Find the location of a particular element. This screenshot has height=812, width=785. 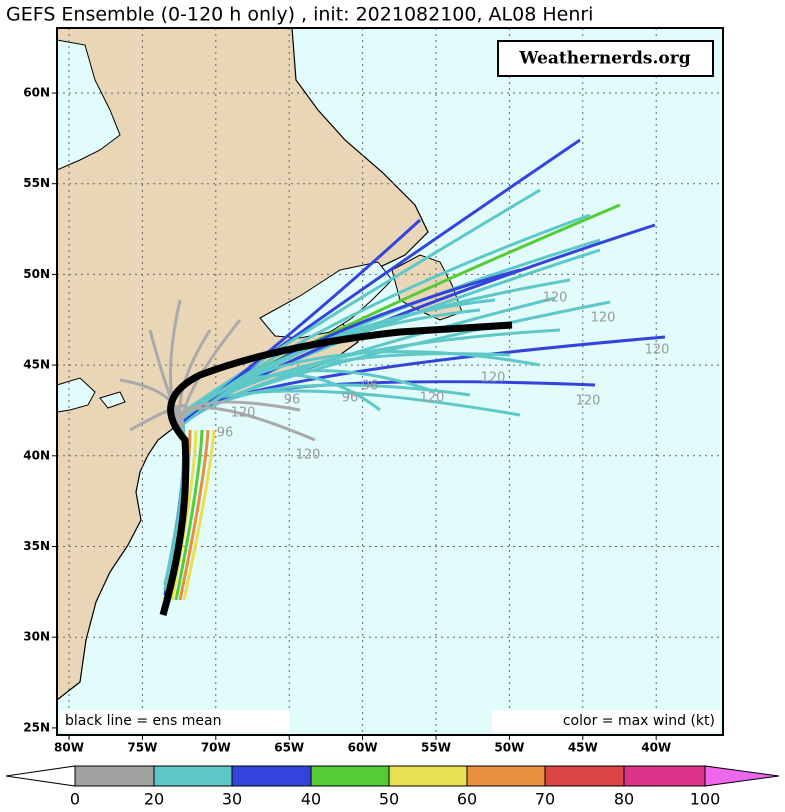

lat-label: 30N is located at coordinates (36, 637).